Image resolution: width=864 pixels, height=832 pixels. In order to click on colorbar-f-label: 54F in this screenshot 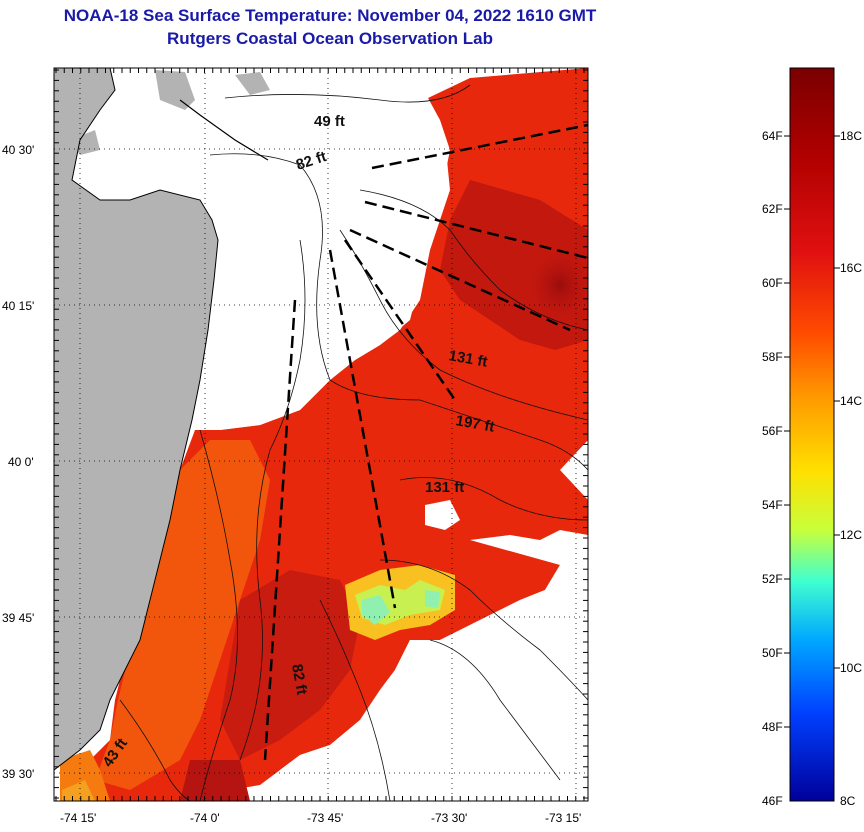, I will do `click(772, 505)`.